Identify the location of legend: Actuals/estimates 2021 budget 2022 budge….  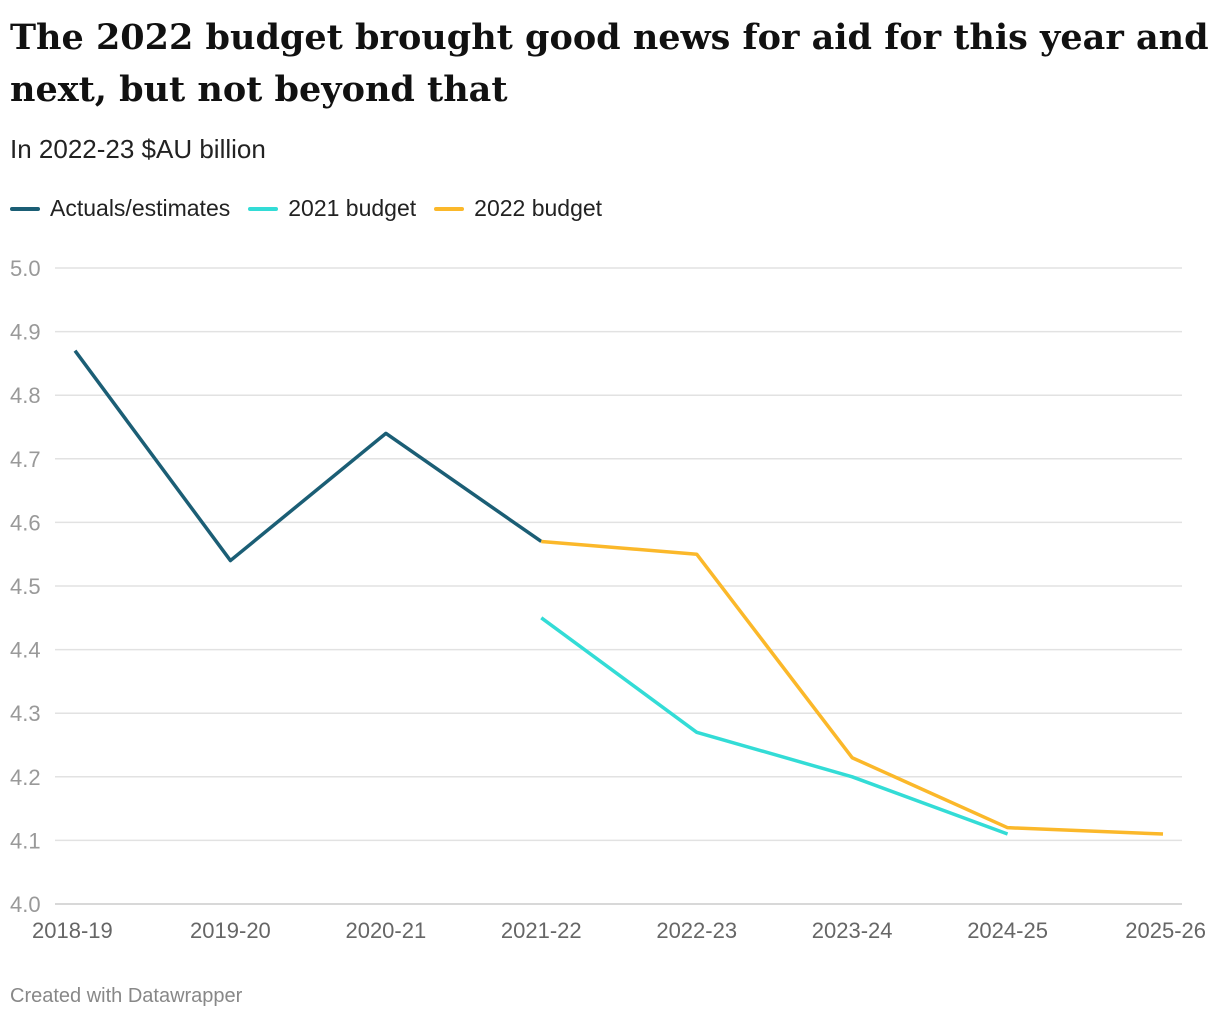
(315, 208).